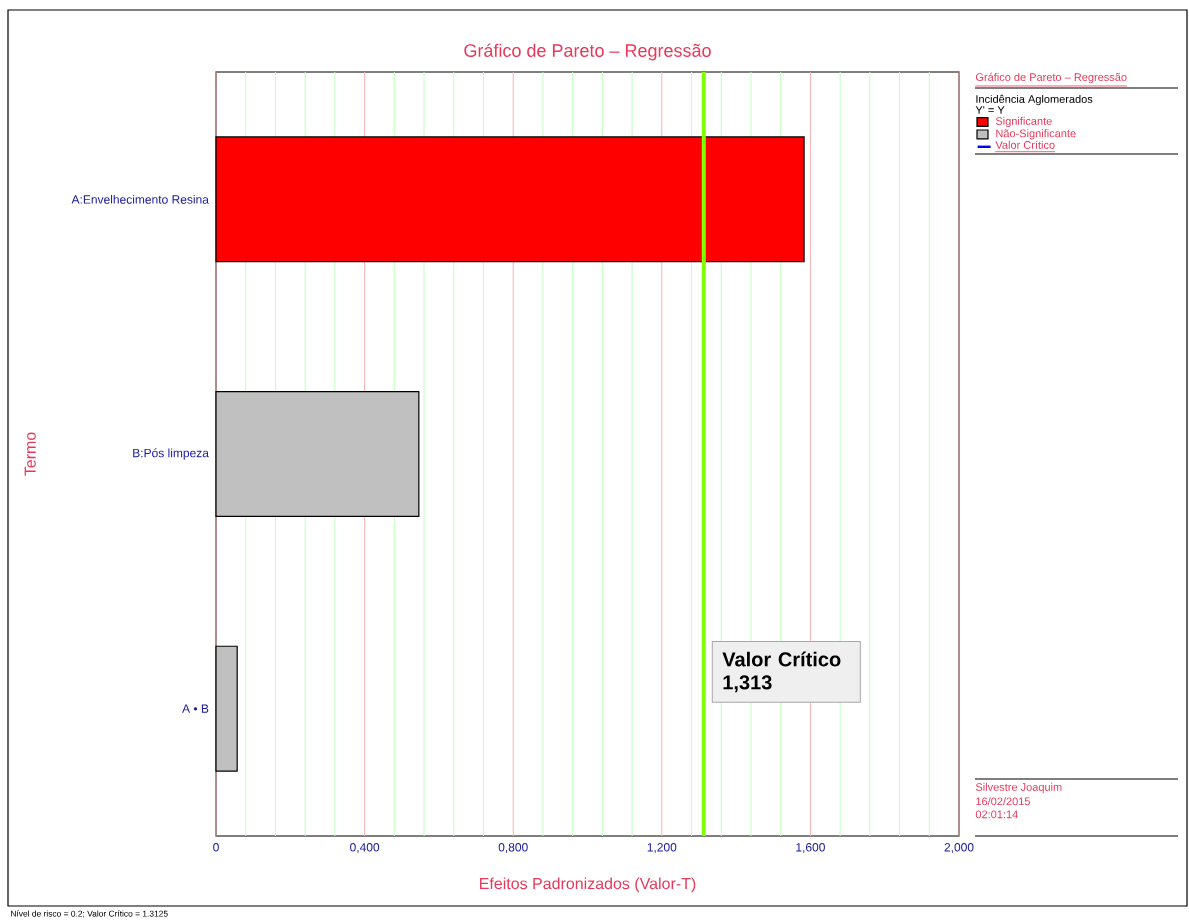 This screenshot has width=1189, height=920. What do you see at coordinates (990, 110) in the screenshot?
I see `text: Y' = Y` at bounding box center [990, 110].